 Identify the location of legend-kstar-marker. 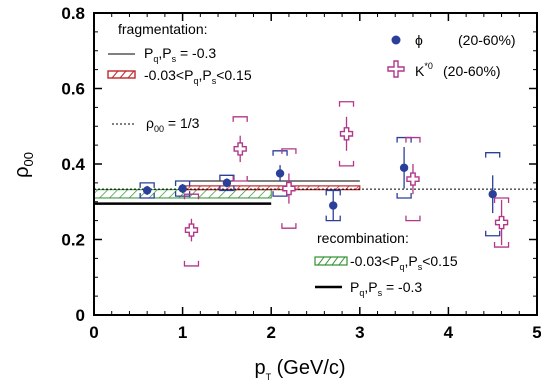
(396, 69).